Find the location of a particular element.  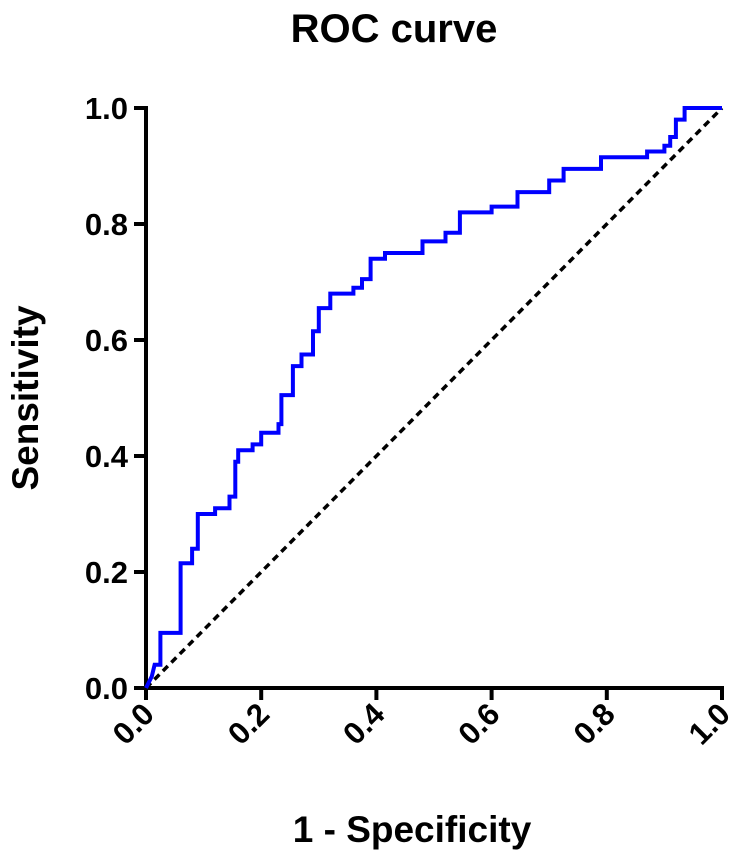

y-tick-label: 1.0 is located at coordinates (106, 108).